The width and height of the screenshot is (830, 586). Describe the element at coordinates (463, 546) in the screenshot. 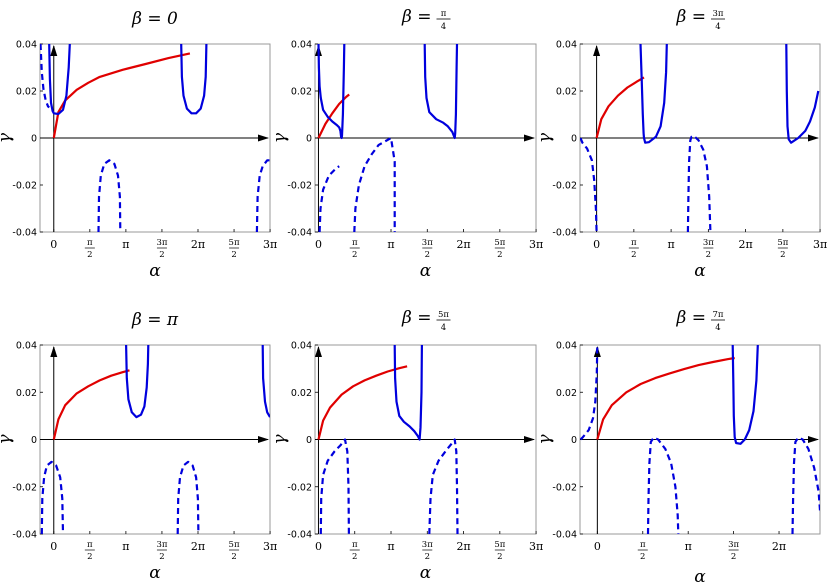

I see `x-tick-label: 2π` at that location.